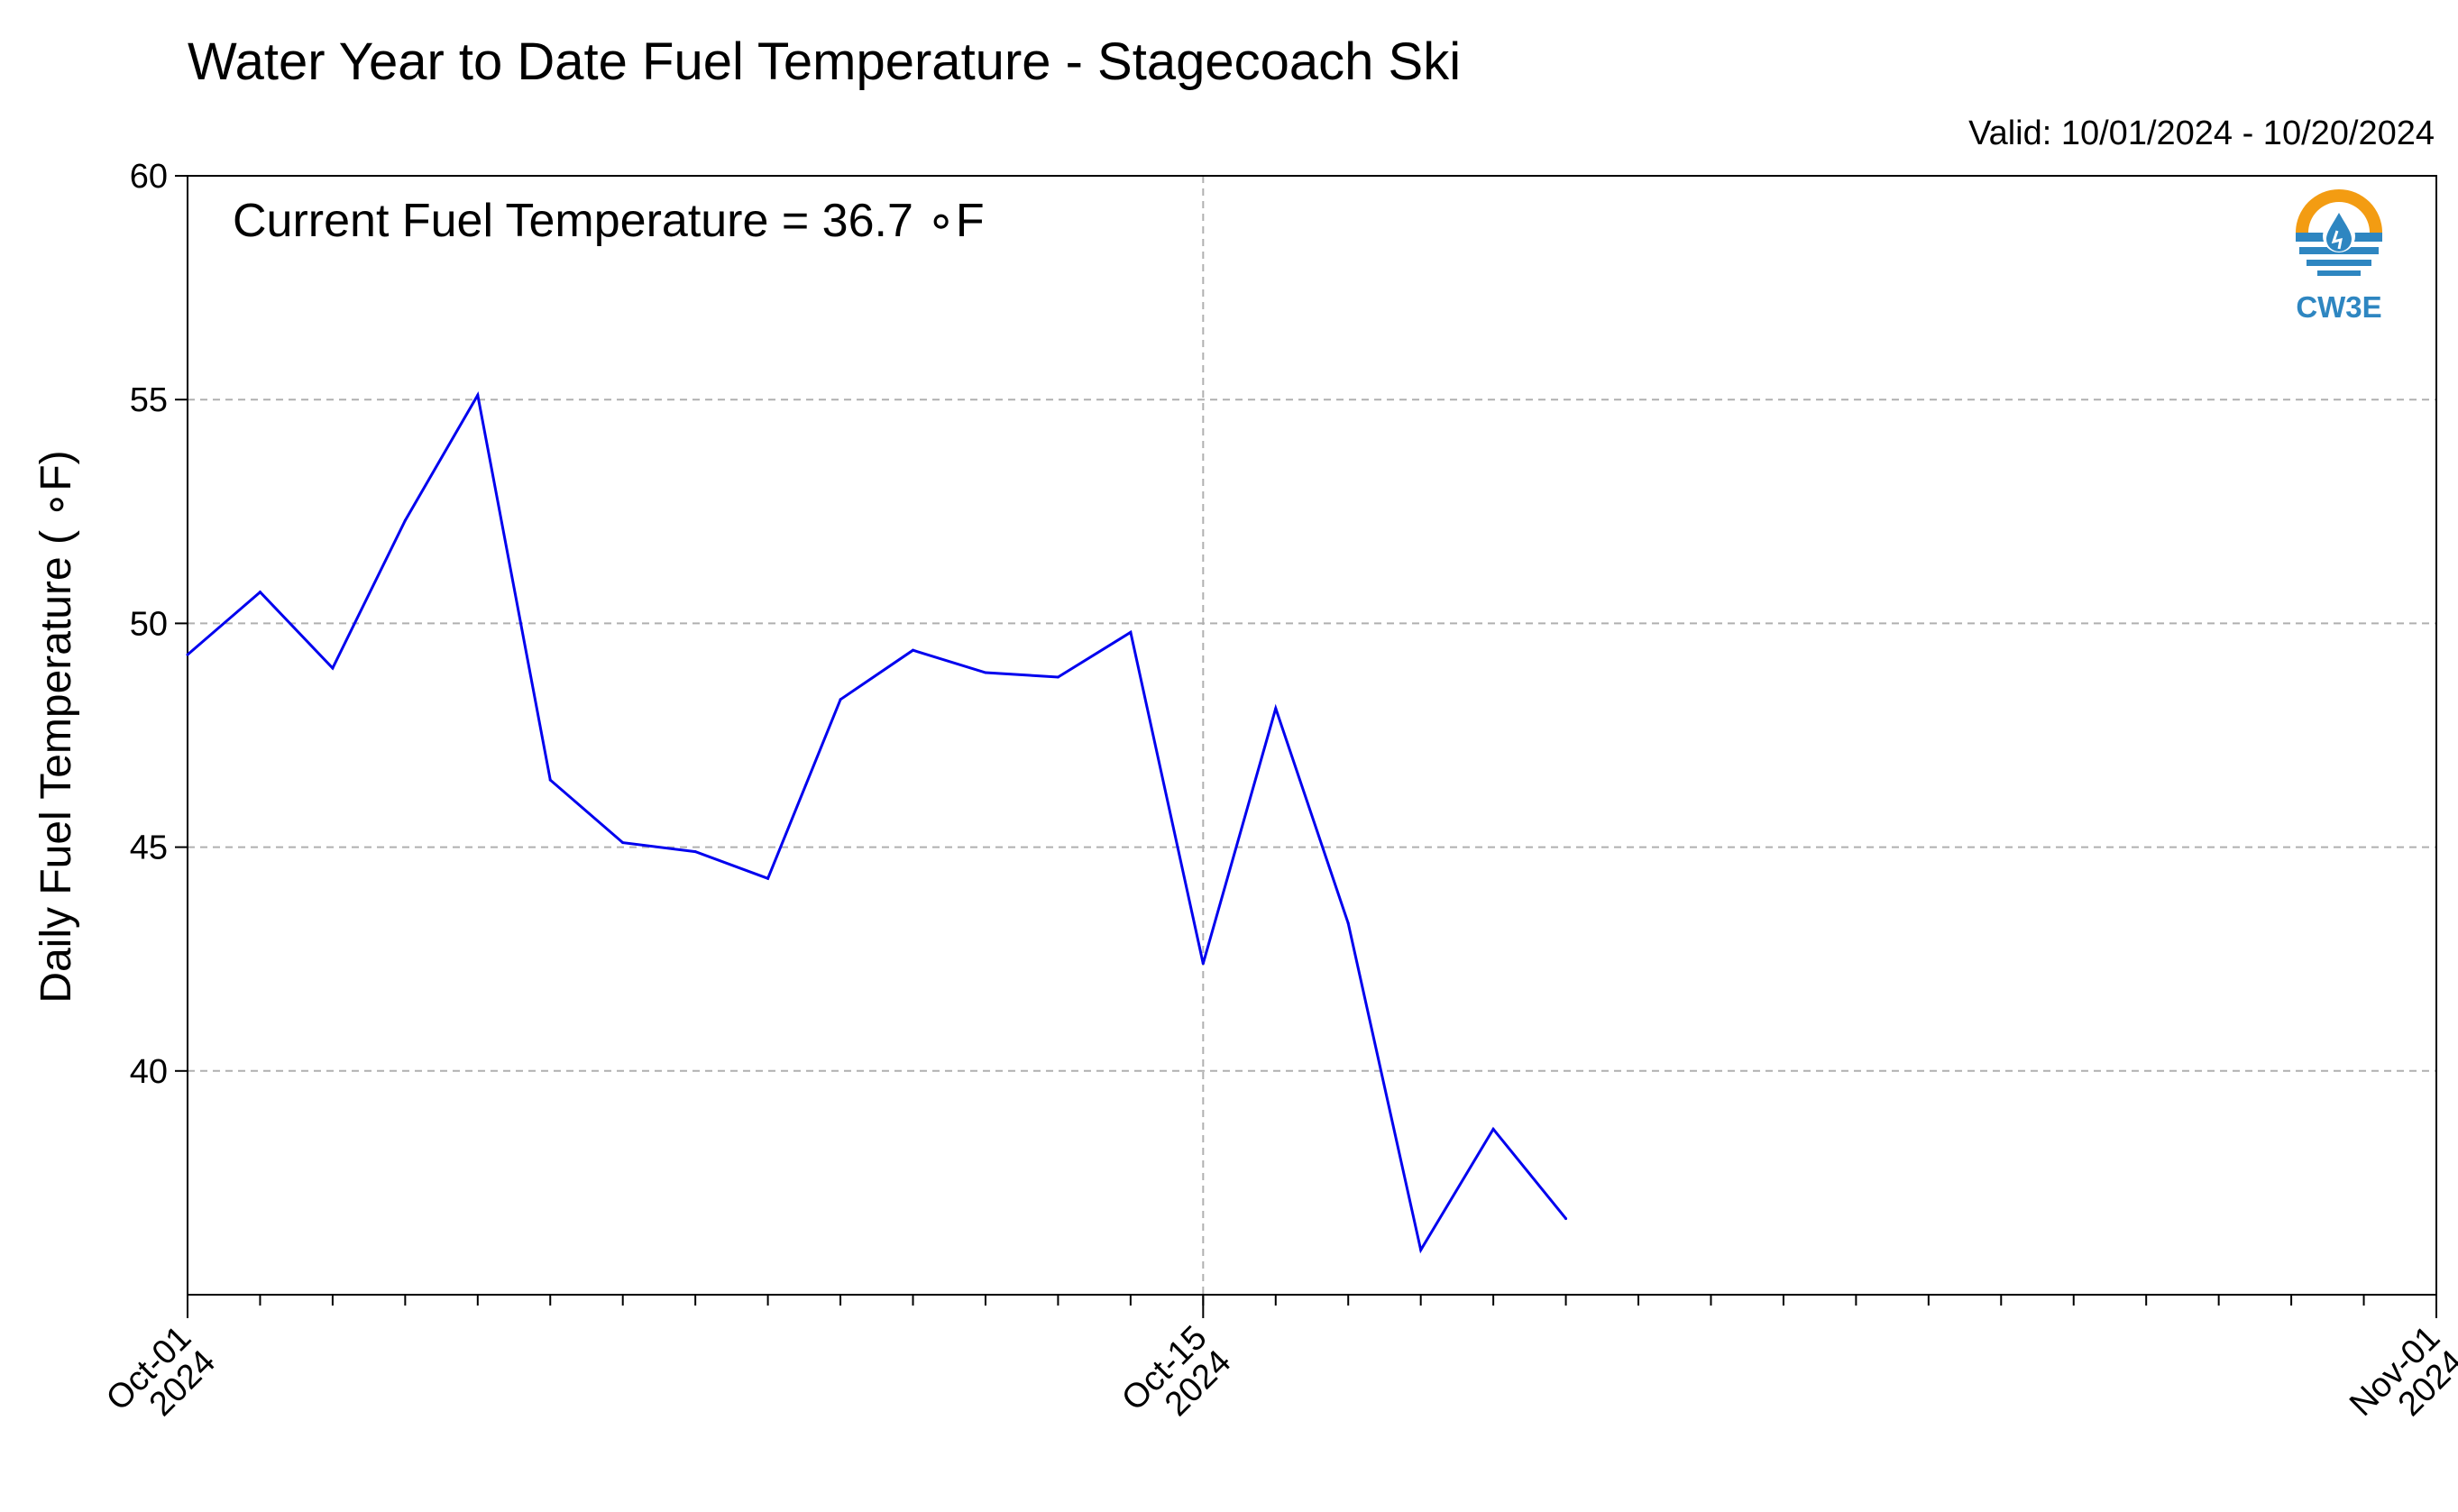  What do you see at coordinates (149, 177) in the screenshot?
I see `y-tick-label: 60` at bounding box center [149, 177].